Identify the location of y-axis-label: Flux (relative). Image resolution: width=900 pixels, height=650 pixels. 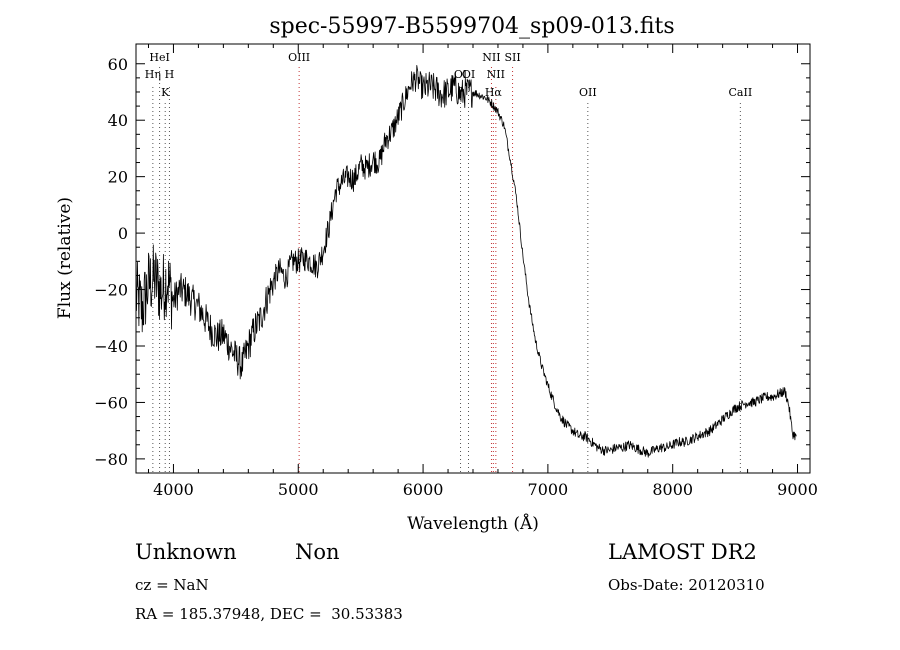
(65, 258).